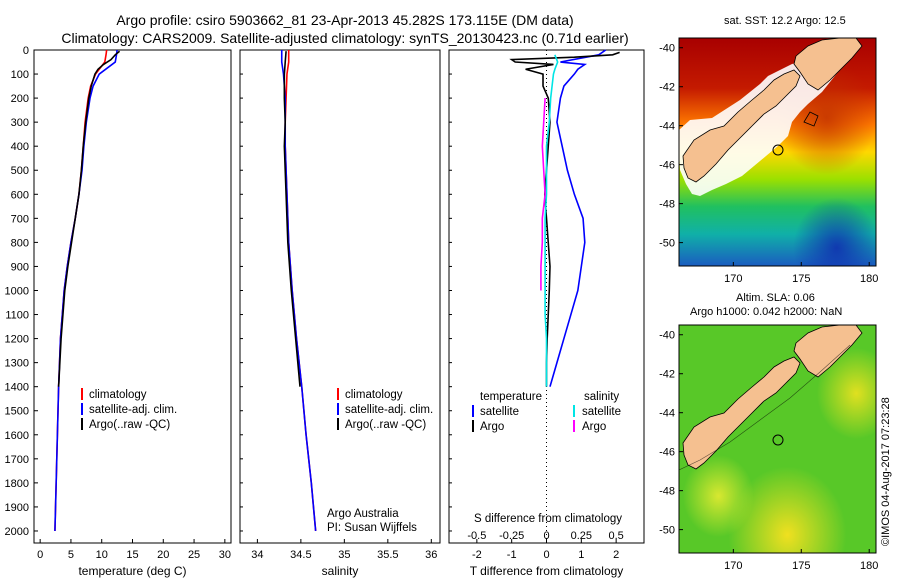 Image resolution: width=900 pixels, height=580 pixels. Describe the element at coordinates (667, 127) in the screenshot. I see `sst-lat-label: -44` at that location.